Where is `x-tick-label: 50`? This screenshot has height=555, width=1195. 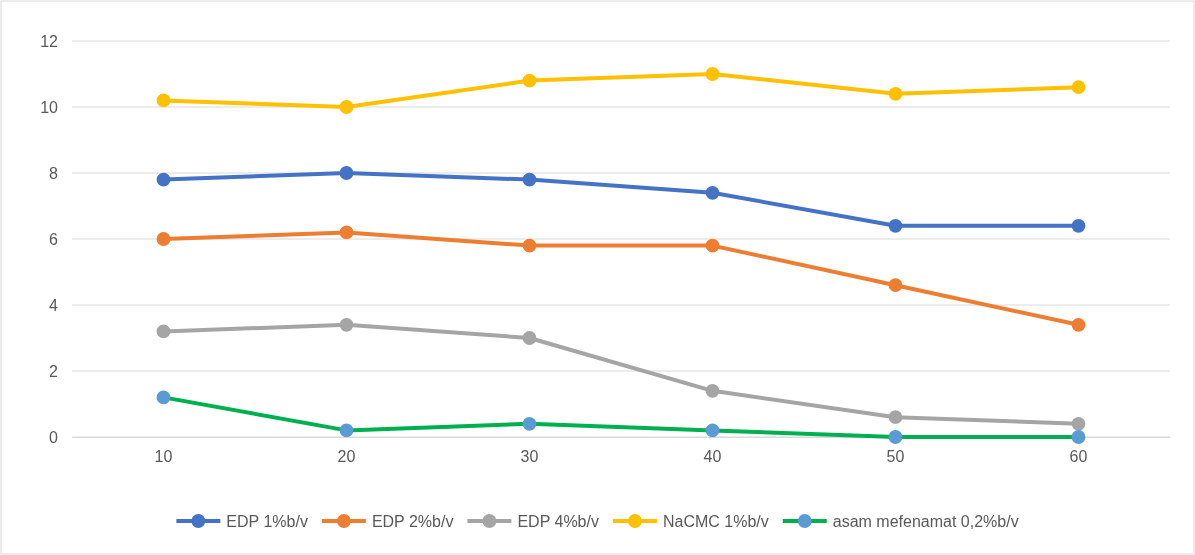 x-tick-label: 50 is located at coordinates (895, 457).